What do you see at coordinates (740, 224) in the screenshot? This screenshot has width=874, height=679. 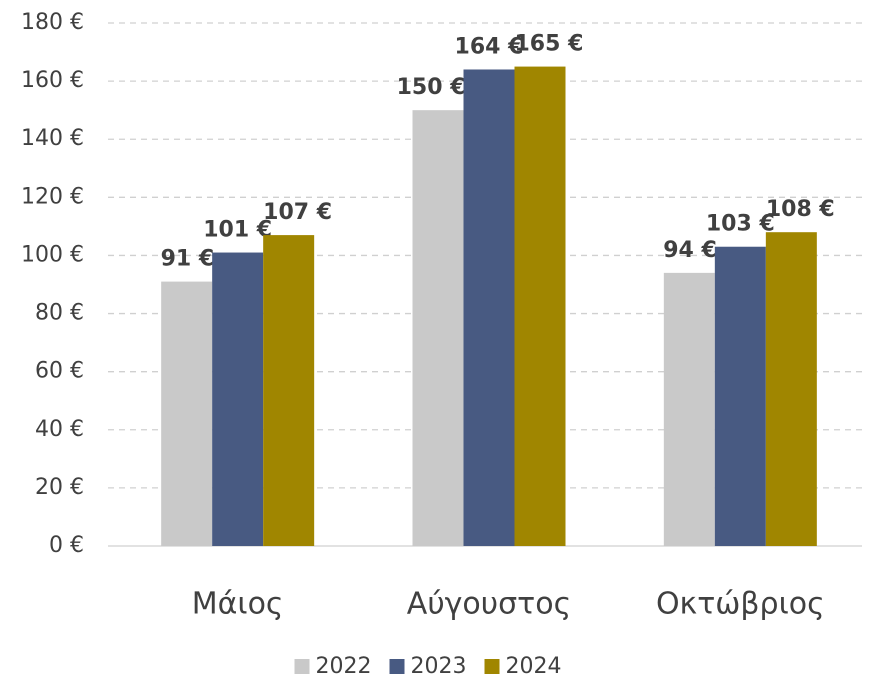 I see `data-label: 103 €` at bounding box center [740, 224].